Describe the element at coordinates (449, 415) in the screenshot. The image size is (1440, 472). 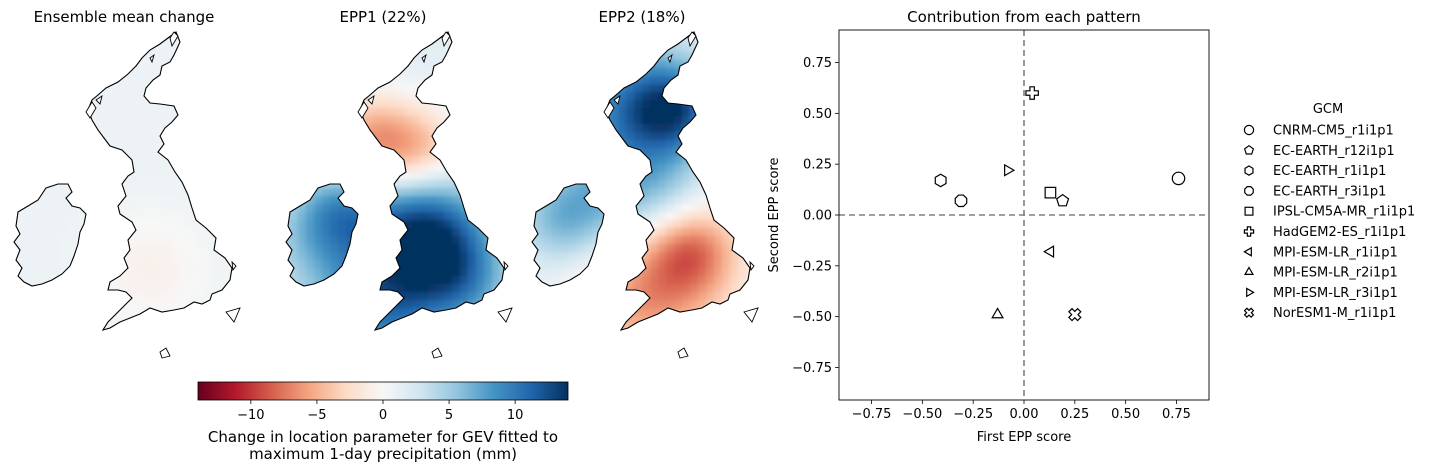
I see `colorbar-tick-label: 5` at that location.